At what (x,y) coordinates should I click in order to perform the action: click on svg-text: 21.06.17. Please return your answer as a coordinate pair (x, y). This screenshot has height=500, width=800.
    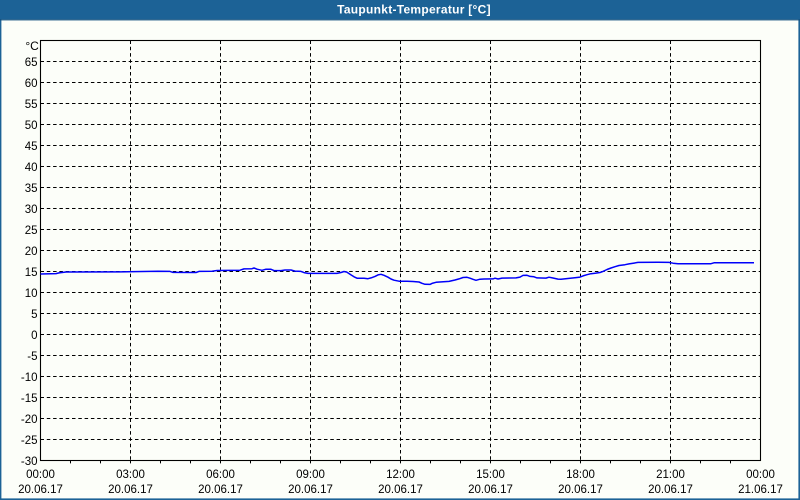
    Looking at the image, I should click on (760, 490).